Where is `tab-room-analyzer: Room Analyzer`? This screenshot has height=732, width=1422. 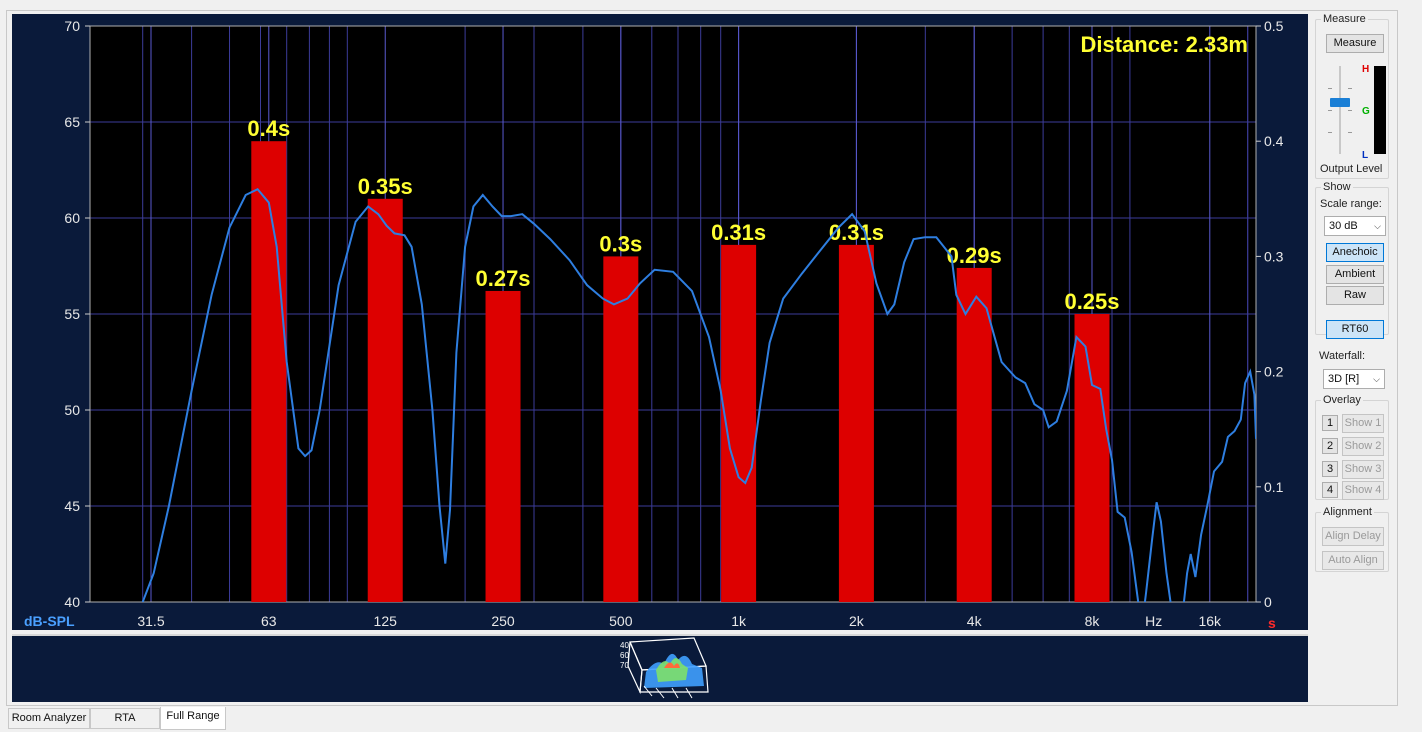 tab-room-analyzer: Room Analyzer is located at coordinates (49, 718).